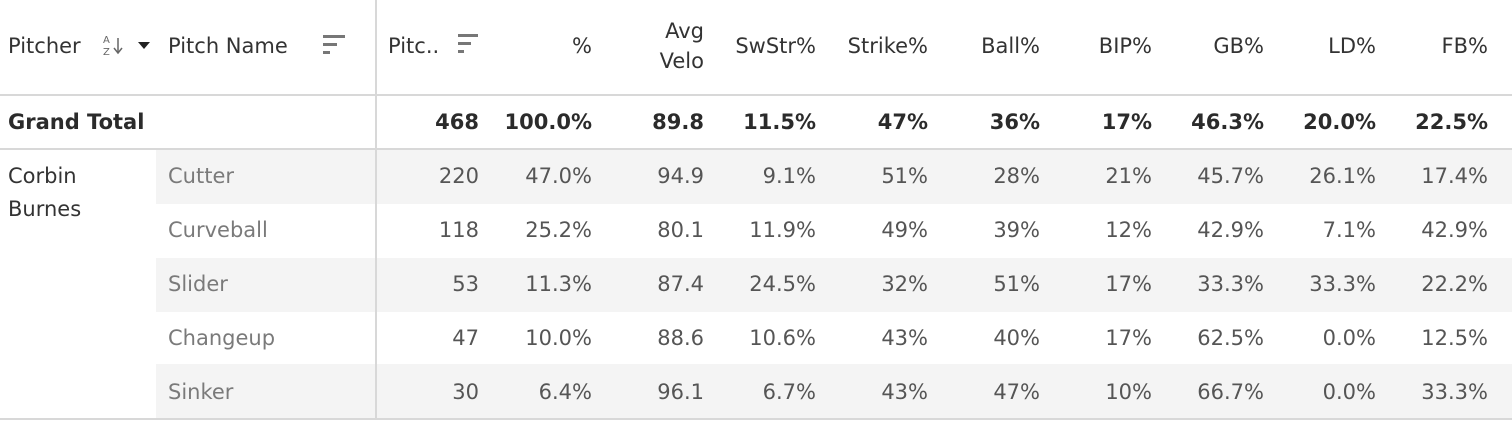  I want to click on cell-ball: 39%, so click(1016, 230).